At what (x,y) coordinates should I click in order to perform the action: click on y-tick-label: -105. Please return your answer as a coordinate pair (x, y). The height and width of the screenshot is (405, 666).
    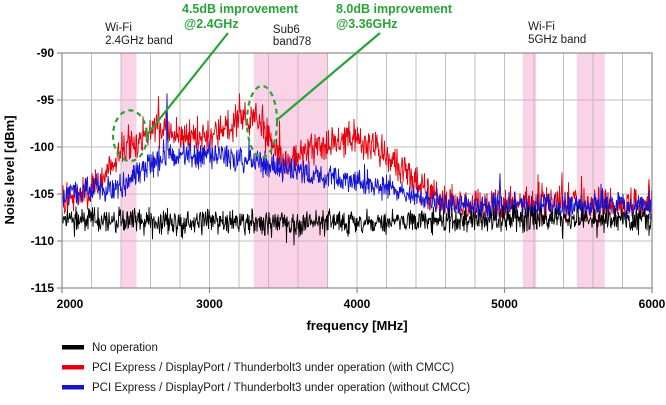
    Looking at the image, I should click on (42, 194).